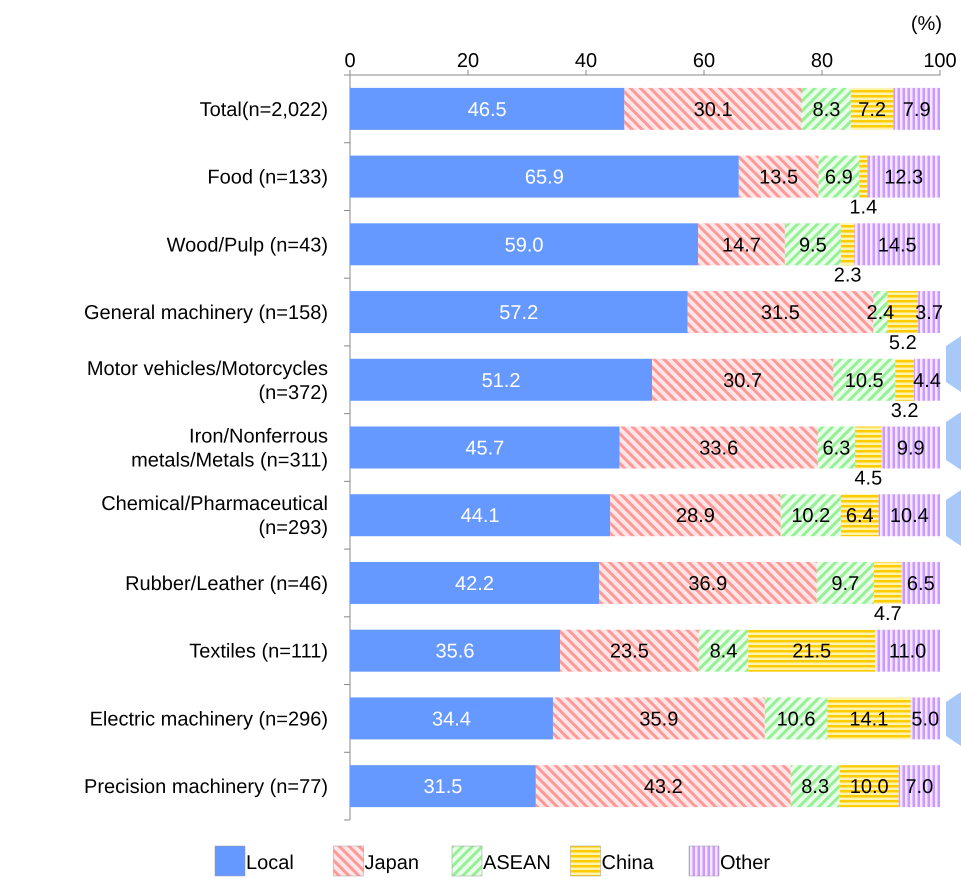  Describe the element at coordinates (713, 109) in the screenshot. I see `data-label: 30.1` at that location.